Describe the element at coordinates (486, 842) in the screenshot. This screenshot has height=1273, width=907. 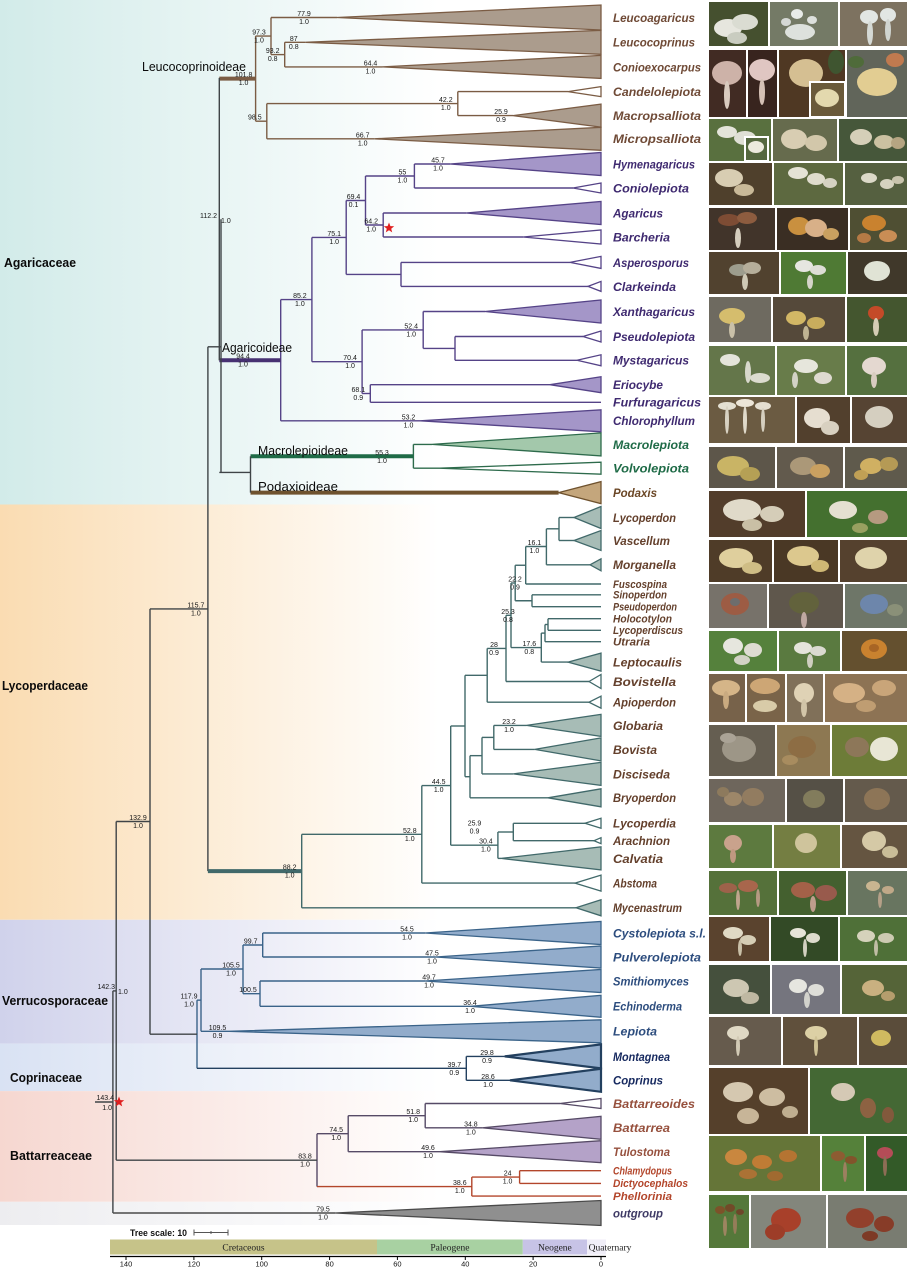
I see `svg-text: 30.4` at that location.